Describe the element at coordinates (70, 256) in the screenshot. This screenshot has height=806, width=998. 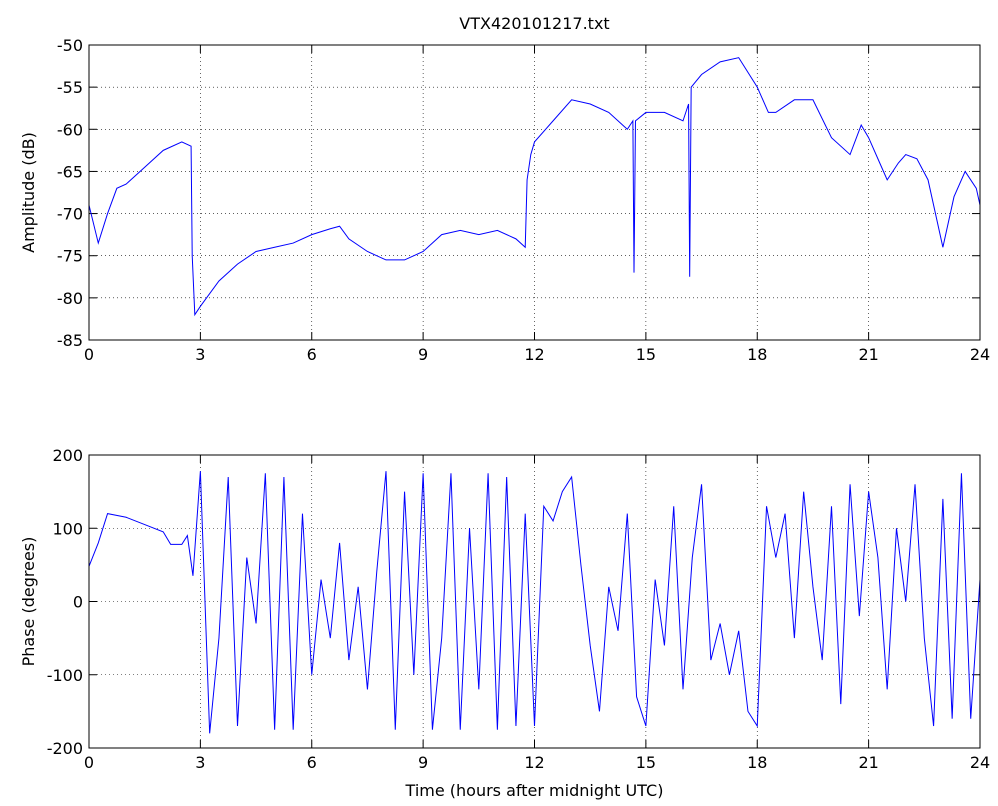
I see `y-tick-label: -75` at that location.